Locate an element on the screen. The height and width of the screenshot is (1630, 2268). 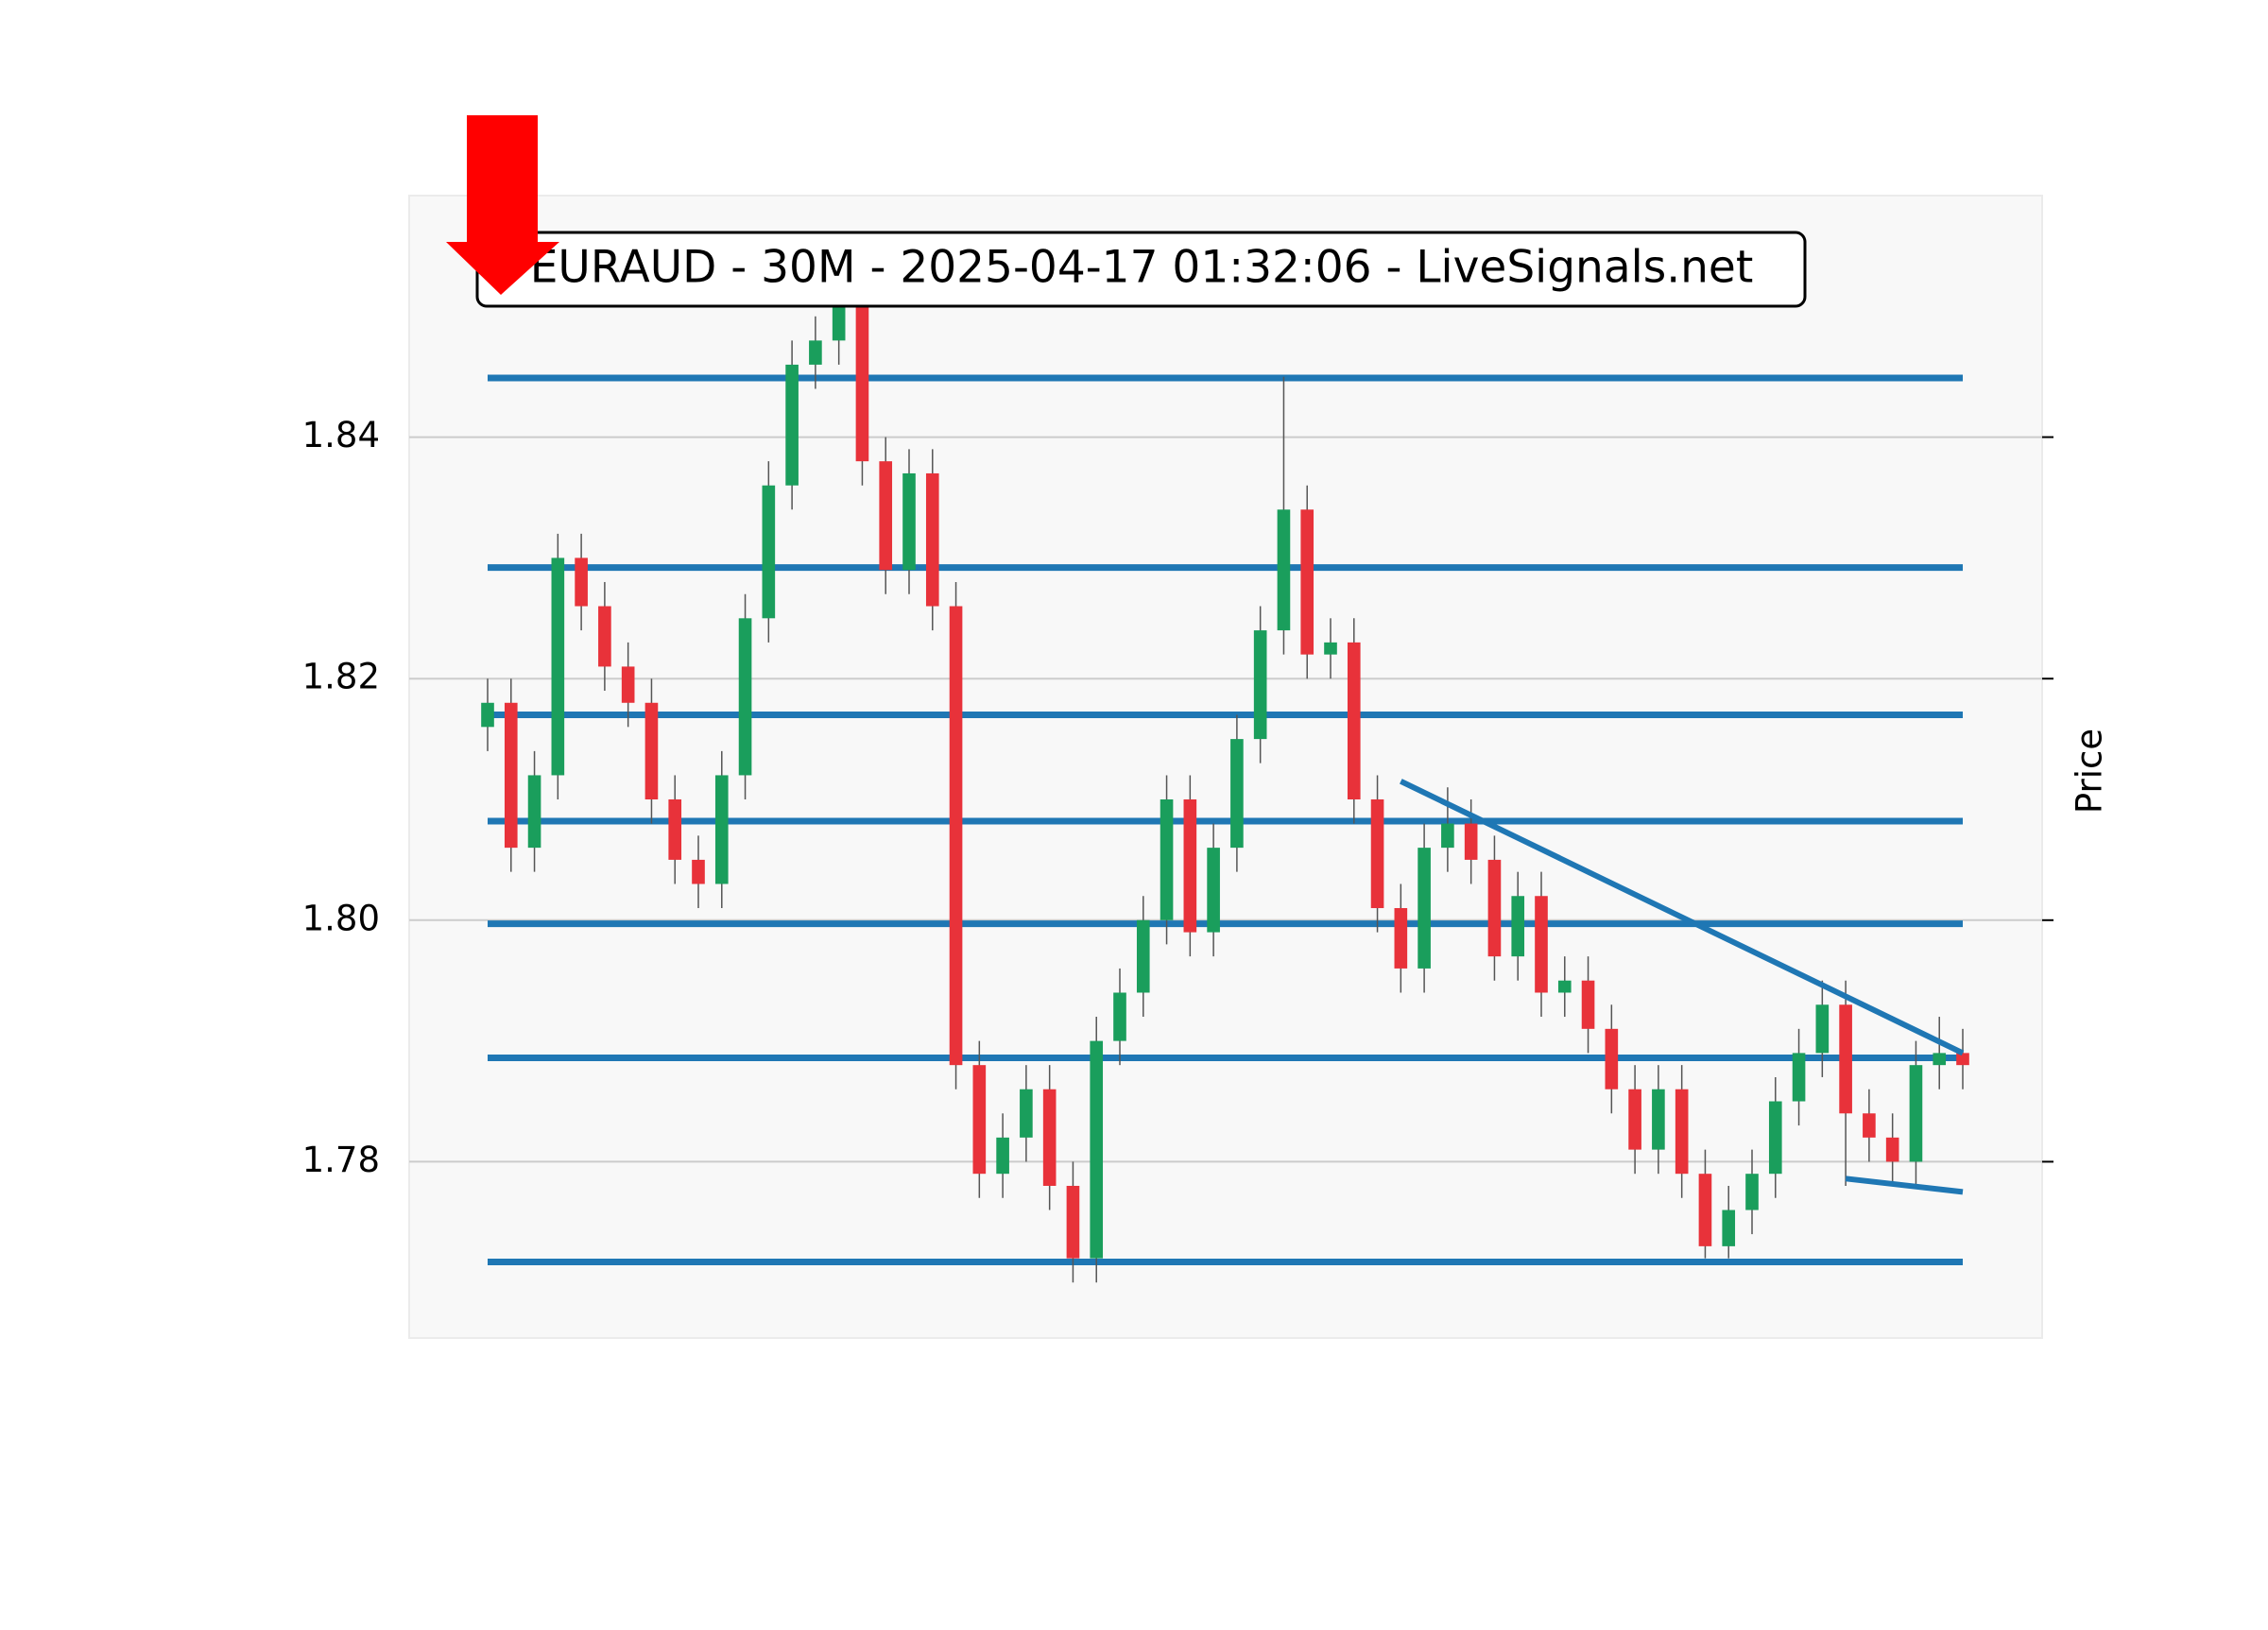
trendlines is located at coordinates (1682, 987).